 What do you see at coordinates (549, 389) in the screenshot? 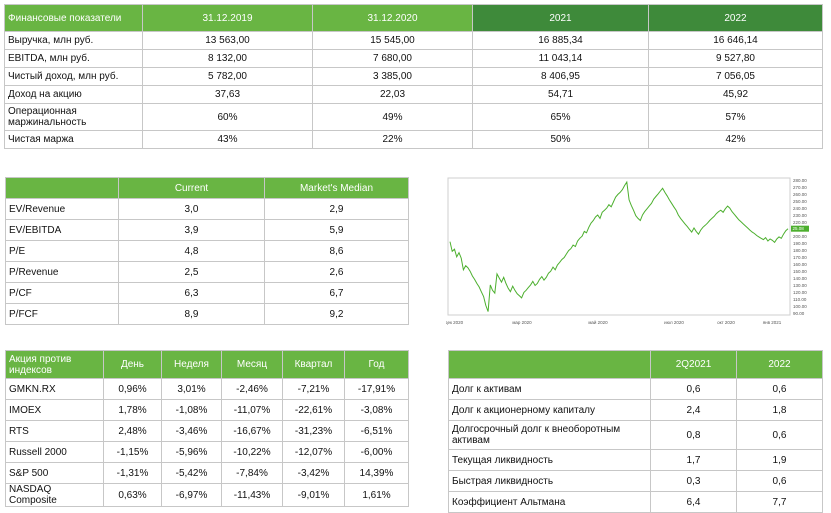
I see `row-label: Долг к активам` at bounding box center [549, 389].